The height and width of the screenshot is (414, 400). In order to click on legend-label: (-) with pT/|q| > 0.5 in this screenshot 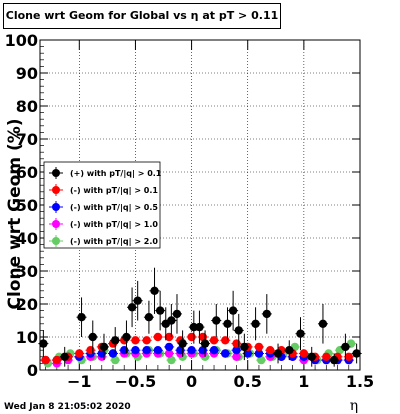, I will do `click(114, 207)`.